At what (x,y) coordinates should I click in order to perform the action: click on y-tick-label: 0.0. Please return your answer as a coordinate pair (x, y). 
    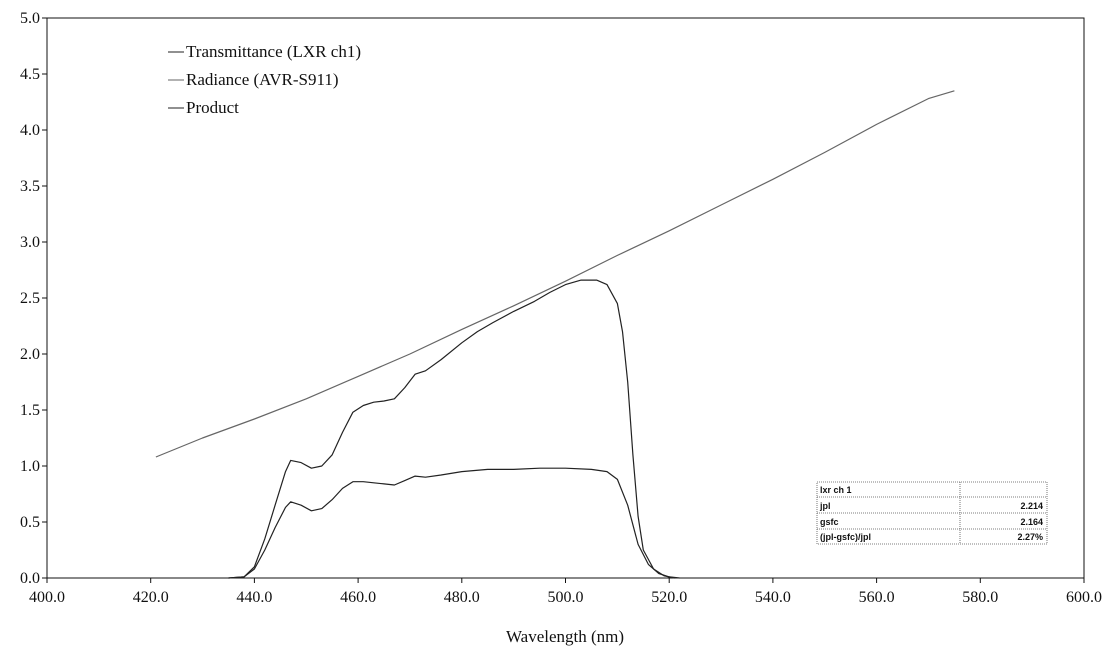
    Looking at the image, I should click on (30, 578).